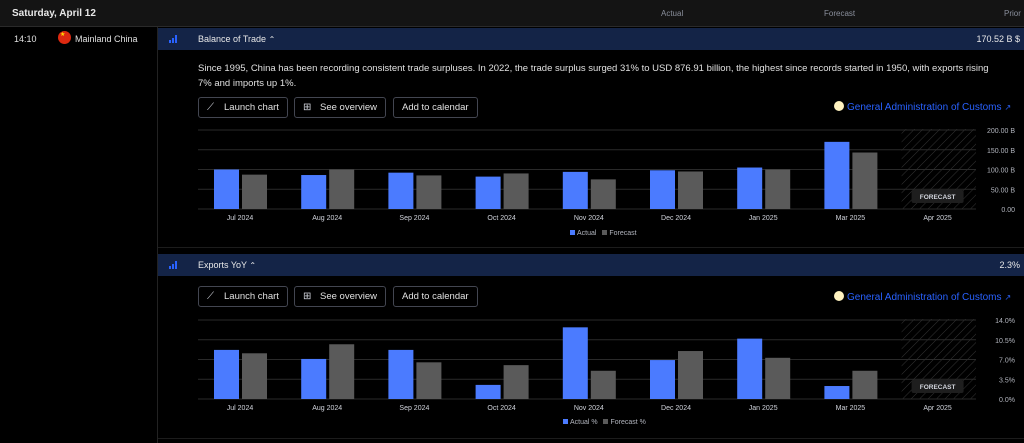 The width and height of the screenshot is (1024, 443). What do you see at coordinates (840, 13) in the screenshot?
I see `column-forecast: Forecast` at bounding box center [840, 13].